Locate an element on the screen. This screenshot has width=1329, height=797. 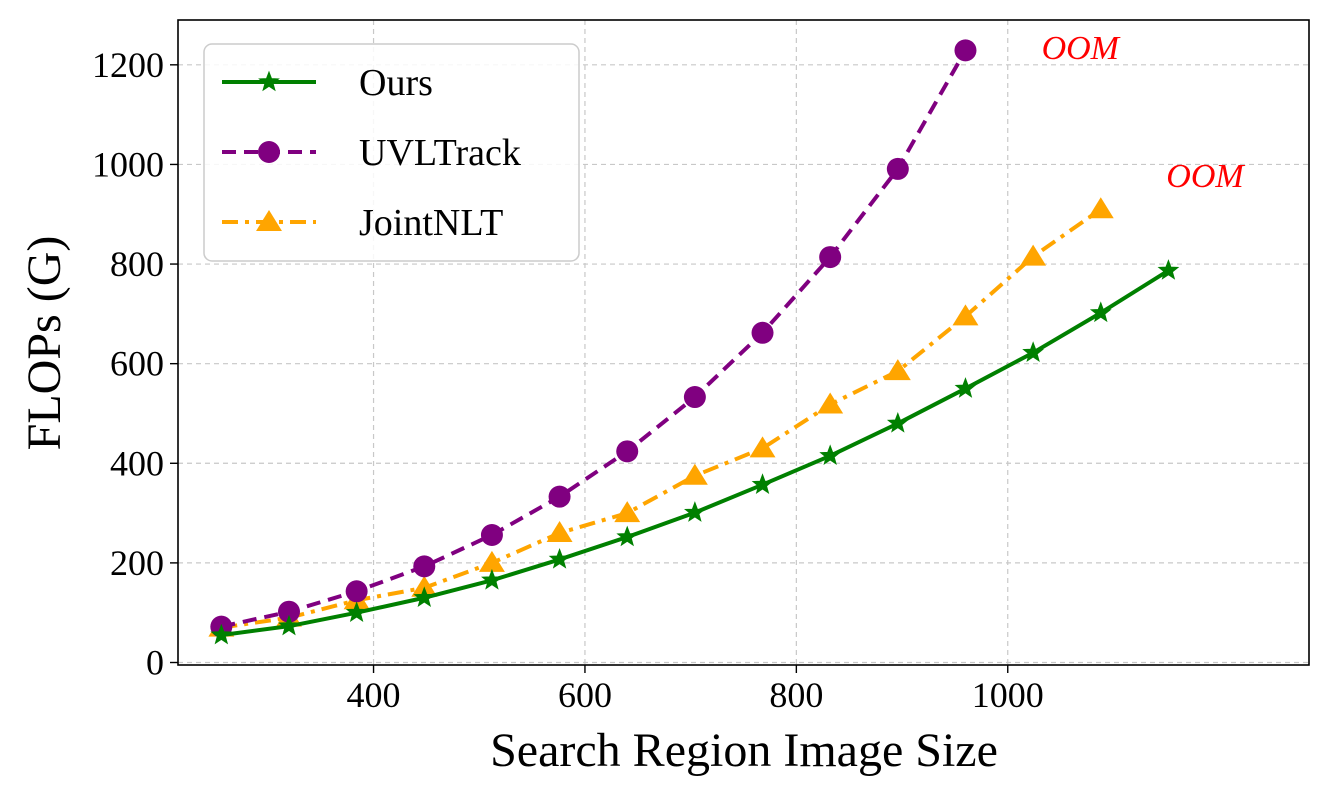
y-tick-label: 400 is located at coordinates (137, 463).